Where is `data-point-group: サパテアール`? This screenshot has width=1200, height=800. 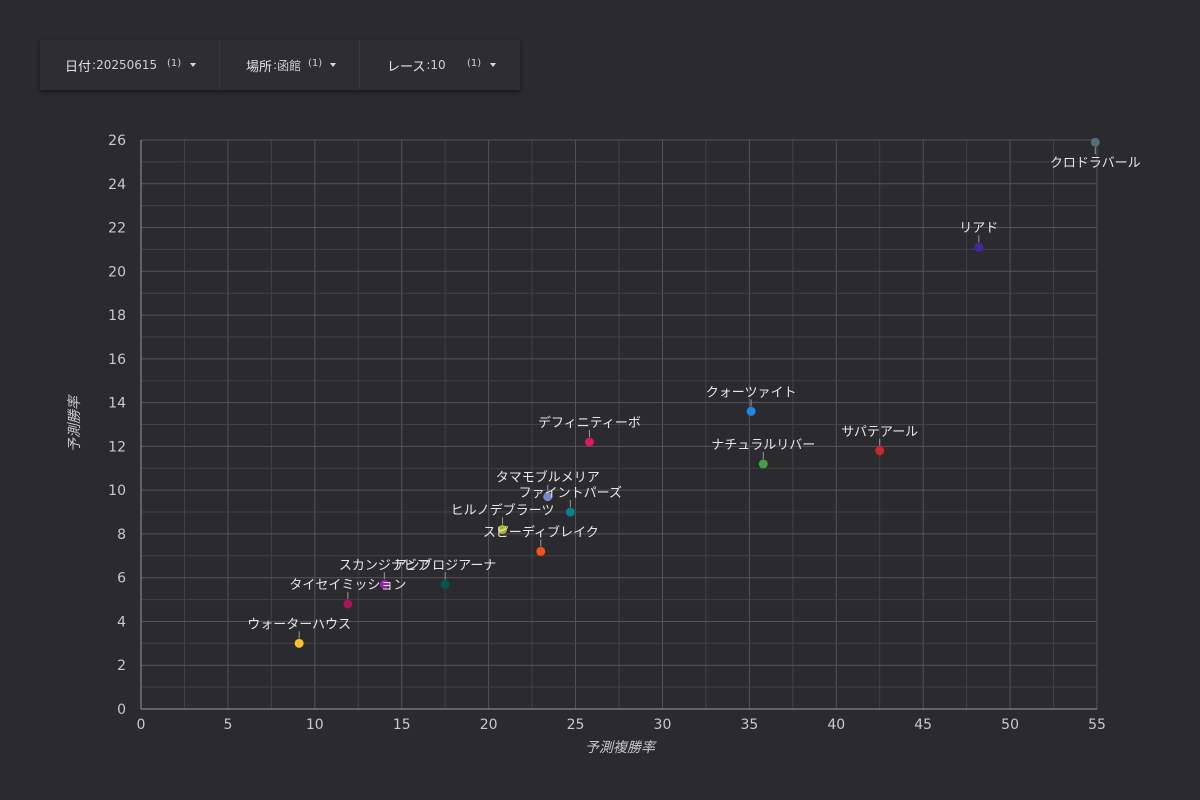
data-point-group: サパテアール is located at coordinates (879, 440).